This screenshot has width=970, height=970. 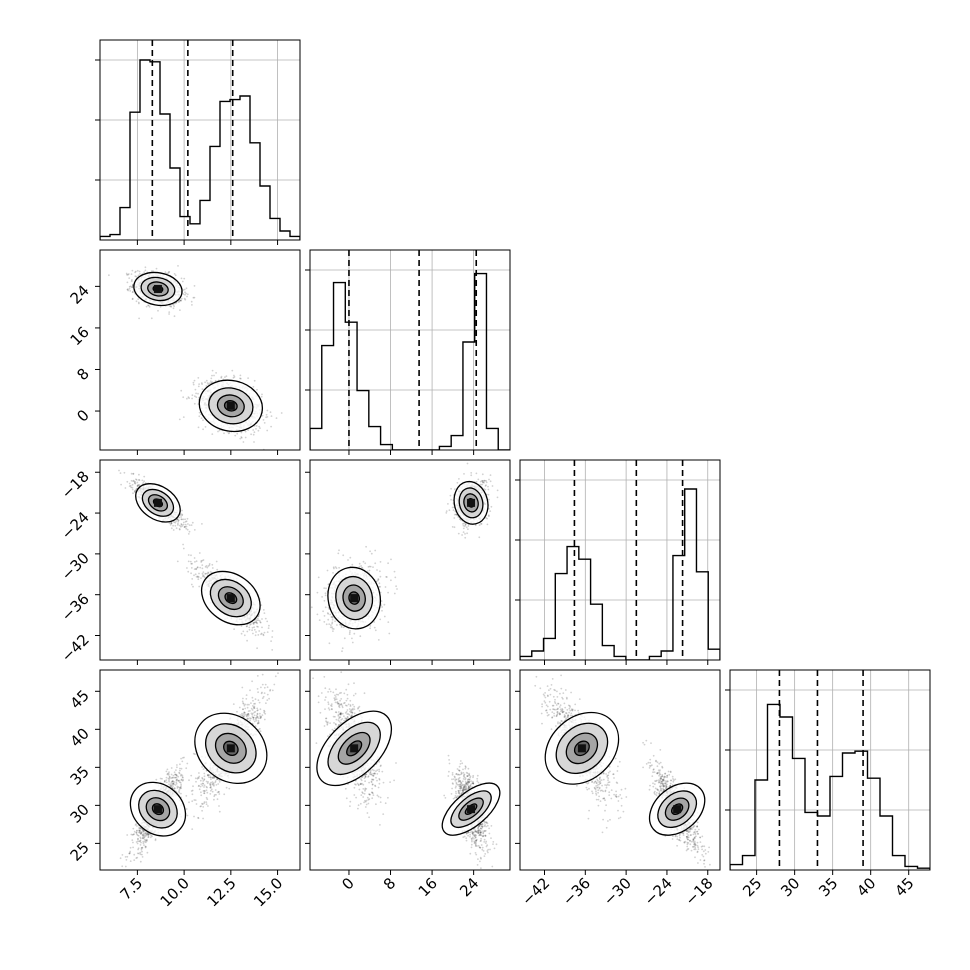 I want to click on y-tick-label: 0, so click(x=82, y=415).